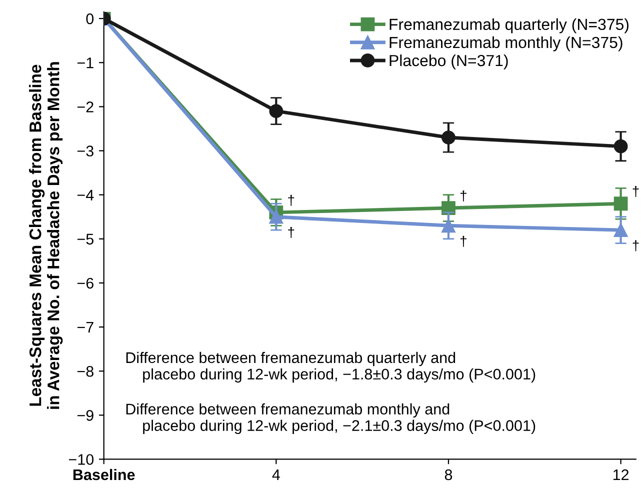 This screenshot has width=641, height=497. I want to click on y-tick-label: −6, so click(85, 283).